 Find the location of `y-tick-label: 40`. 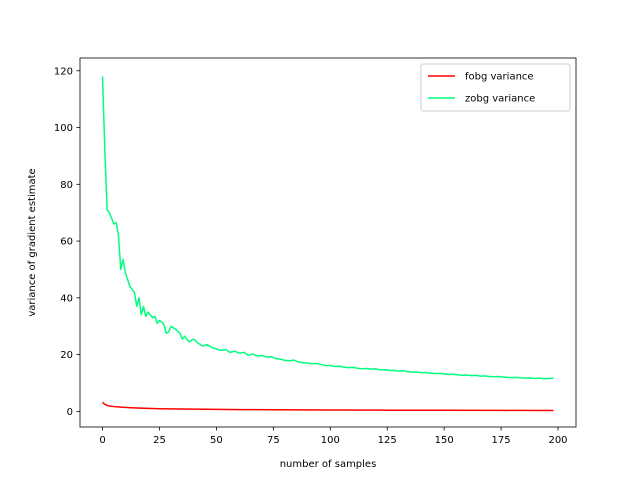

y-tick-label: 40 is located at coordinates (66, 298).